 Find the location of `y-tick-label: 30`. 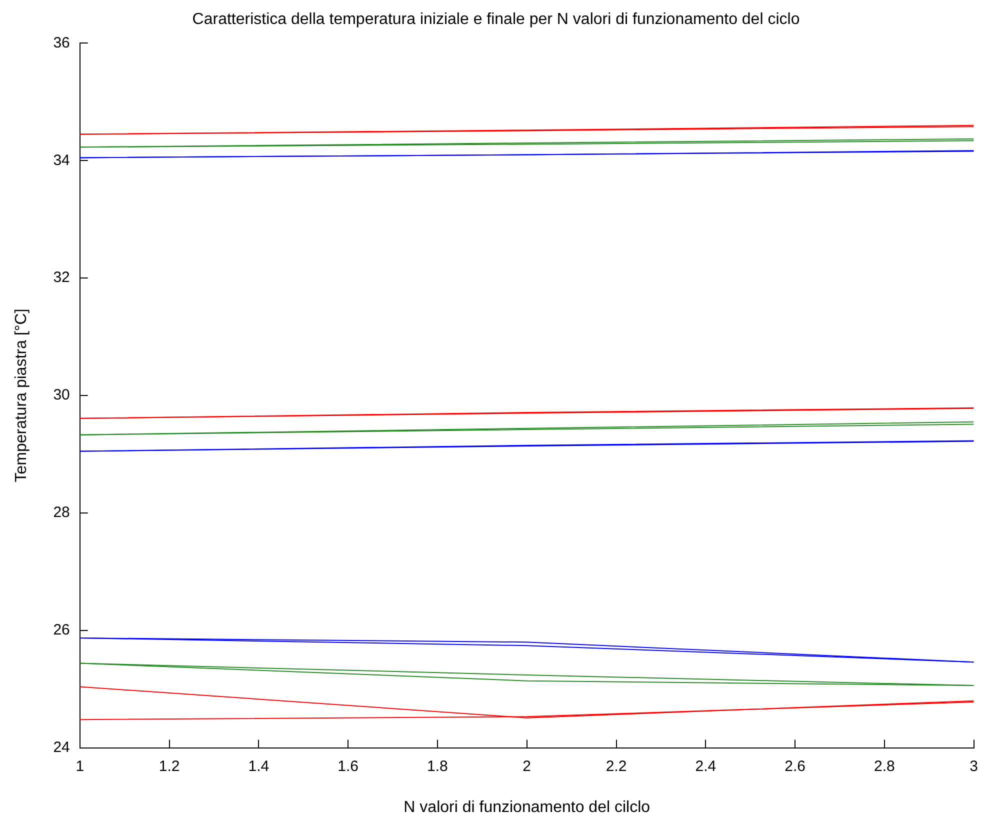

y-tick-label: 30 is located at coordinates (61, 395).